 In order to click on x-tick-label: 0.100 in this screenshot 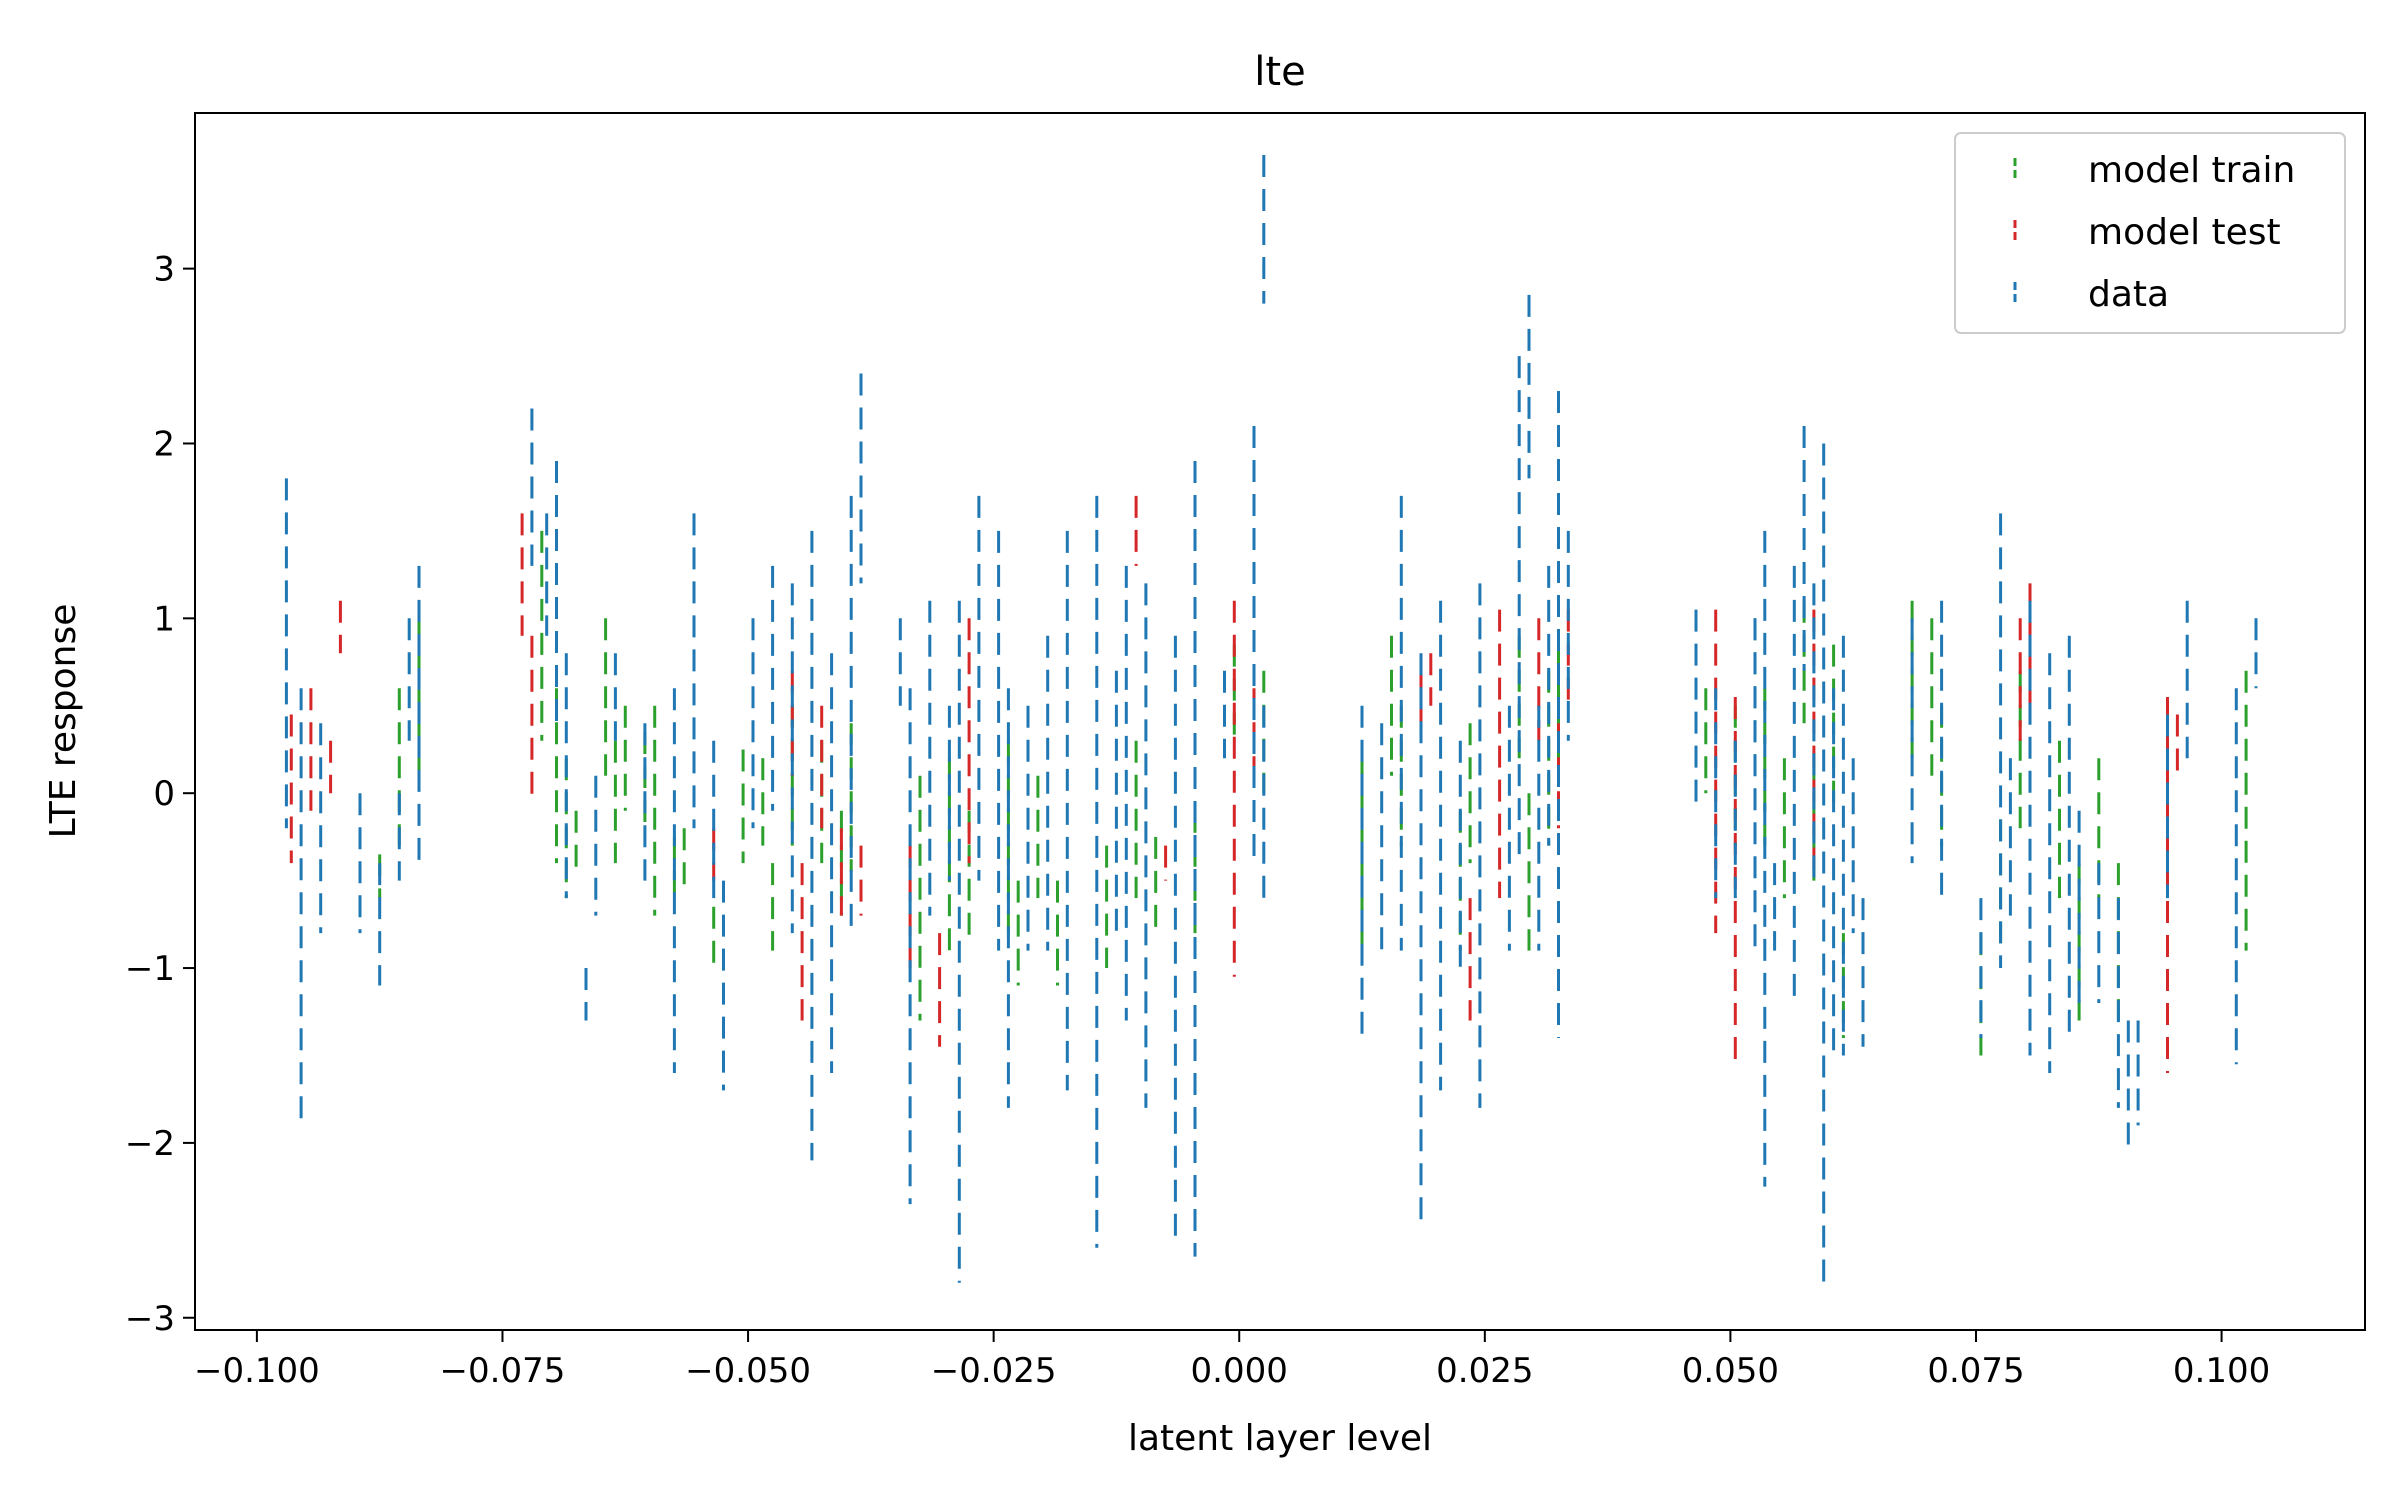, I will do `click(2221, 1371)`.